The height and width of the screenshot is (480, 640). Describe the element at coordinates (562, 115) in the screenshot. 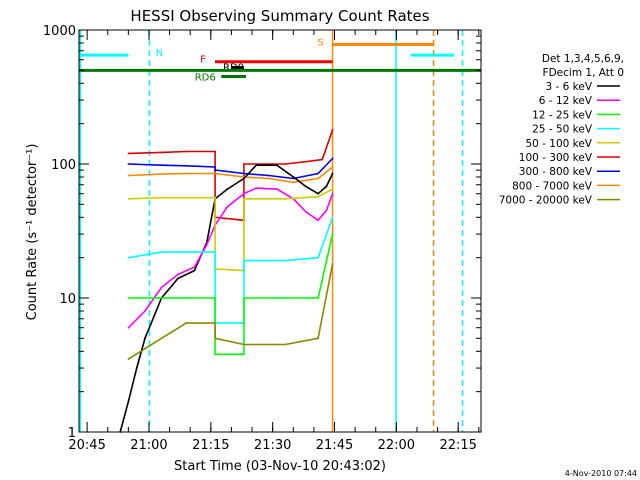

I see `legend-label-2: 12 - 25 keV` at that location.